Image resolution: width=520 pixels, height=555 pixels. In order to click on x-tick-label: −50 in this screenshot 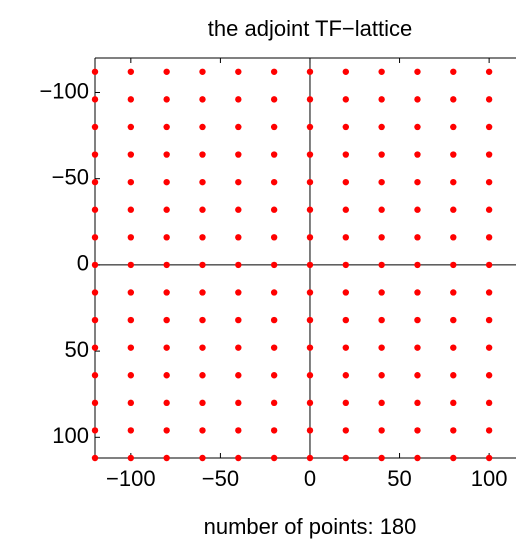, I will do `click(220, 478)`.